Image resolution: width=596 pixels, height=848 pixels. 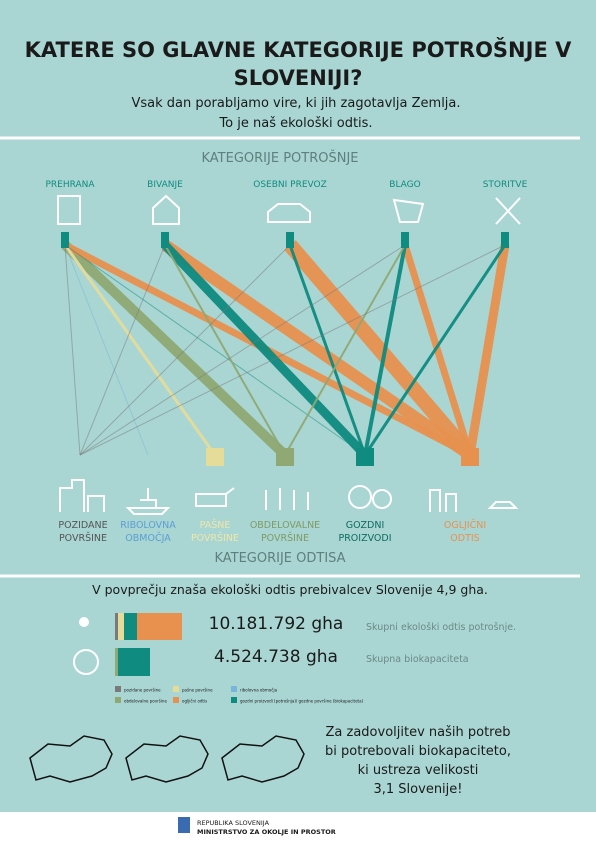 I want to click on conclusion: 3,1 Slovenije!, so click(x=418, y=789).